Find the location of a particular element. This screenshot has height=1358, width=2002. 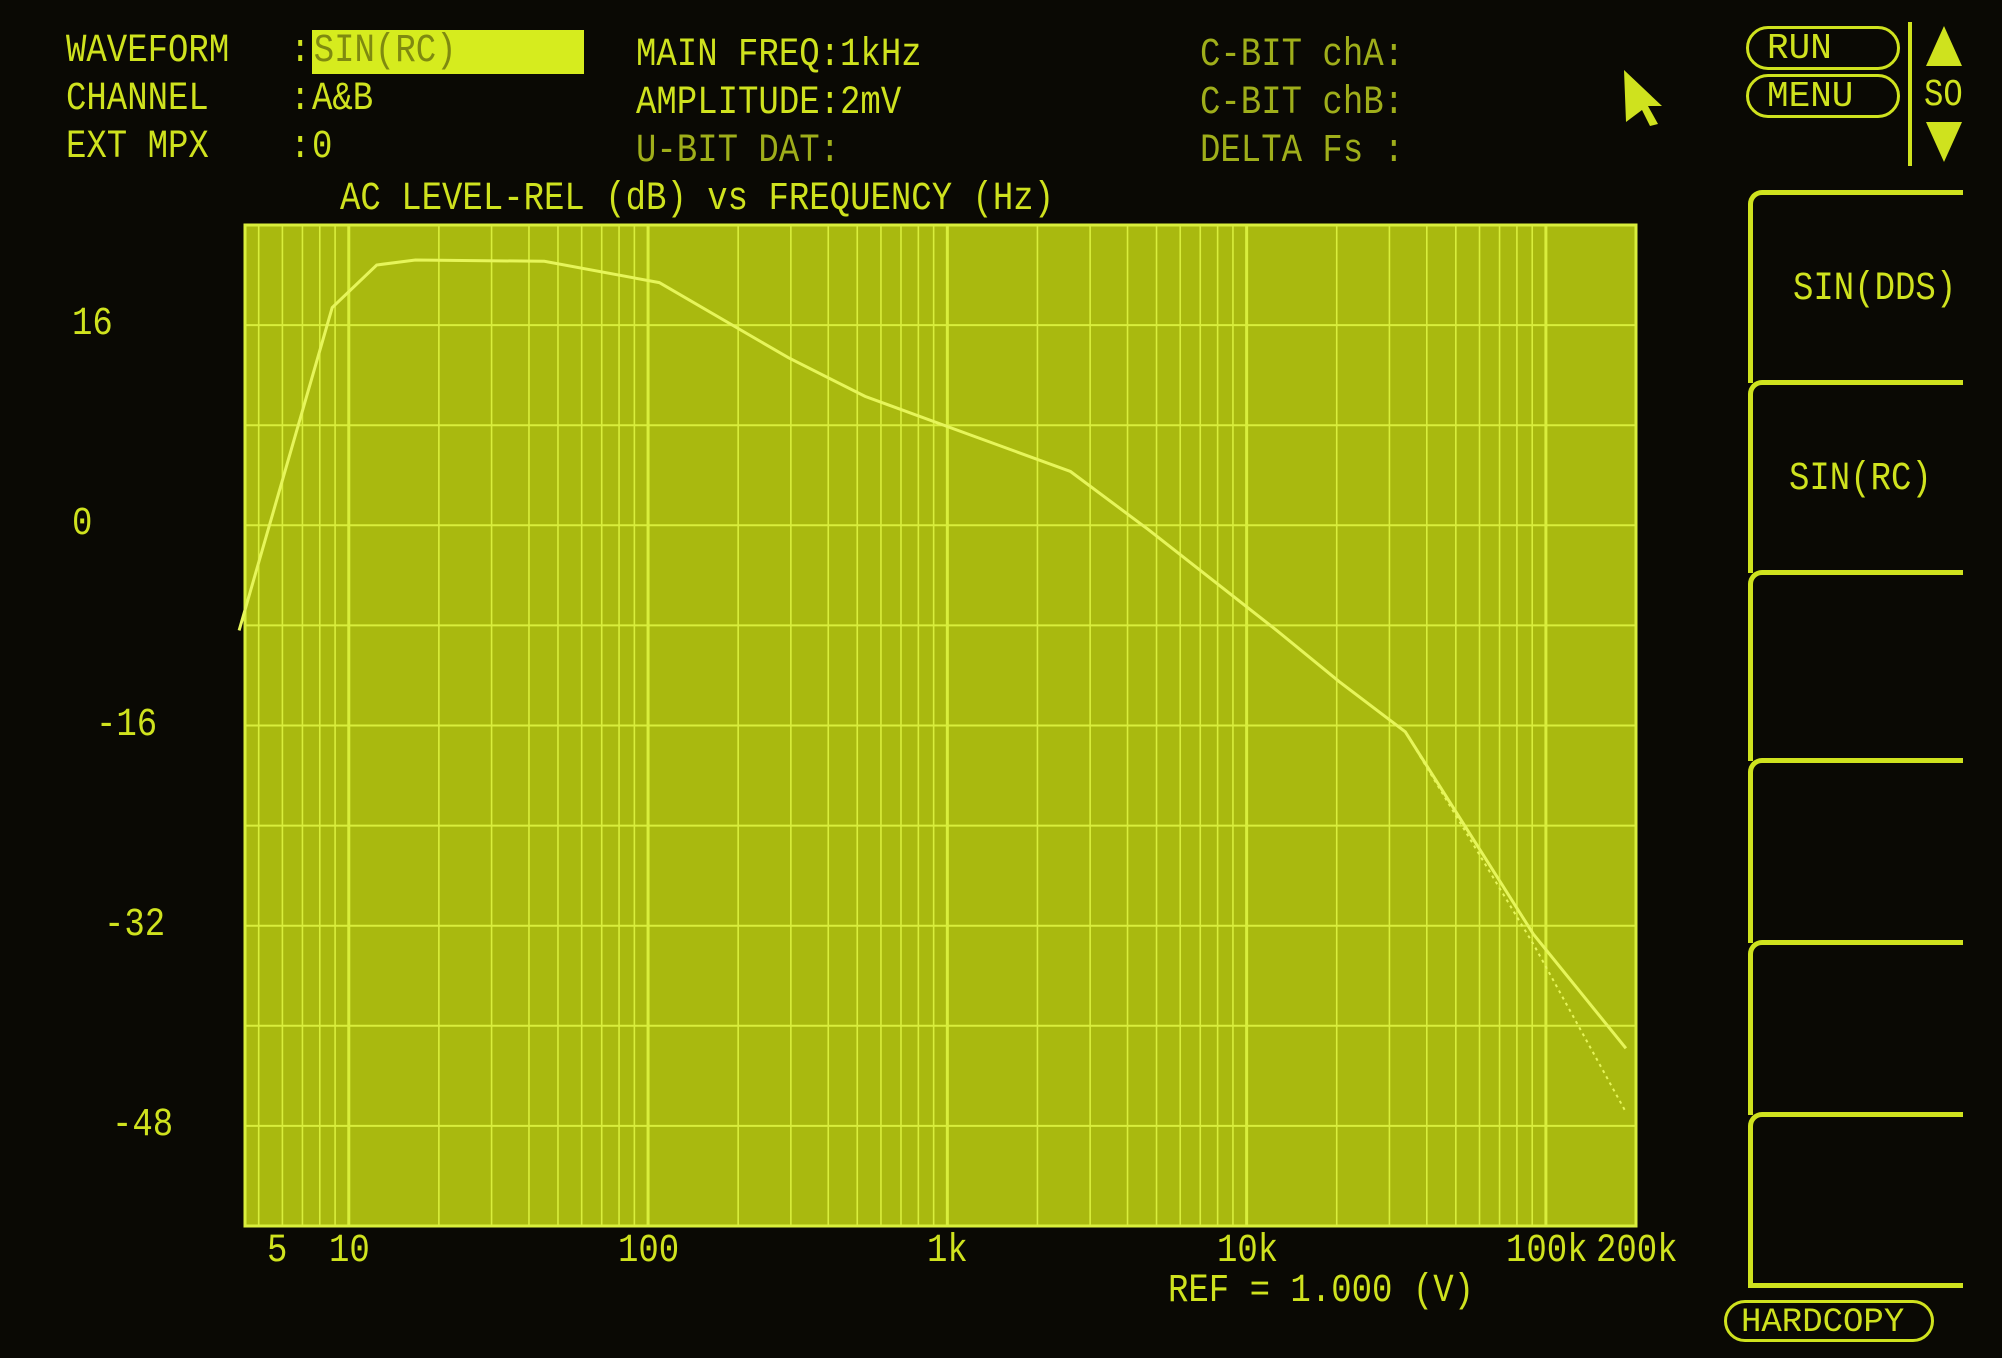

waveform-colon: : is located at coordinates (300, 51).